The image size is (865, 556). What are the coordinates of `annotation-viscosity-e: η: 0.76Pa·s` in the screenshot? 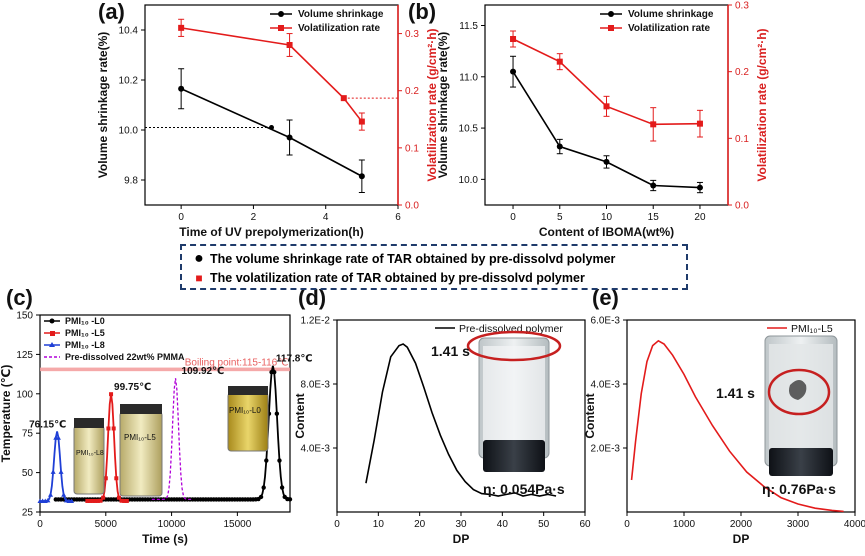 It's located at (799, 489).